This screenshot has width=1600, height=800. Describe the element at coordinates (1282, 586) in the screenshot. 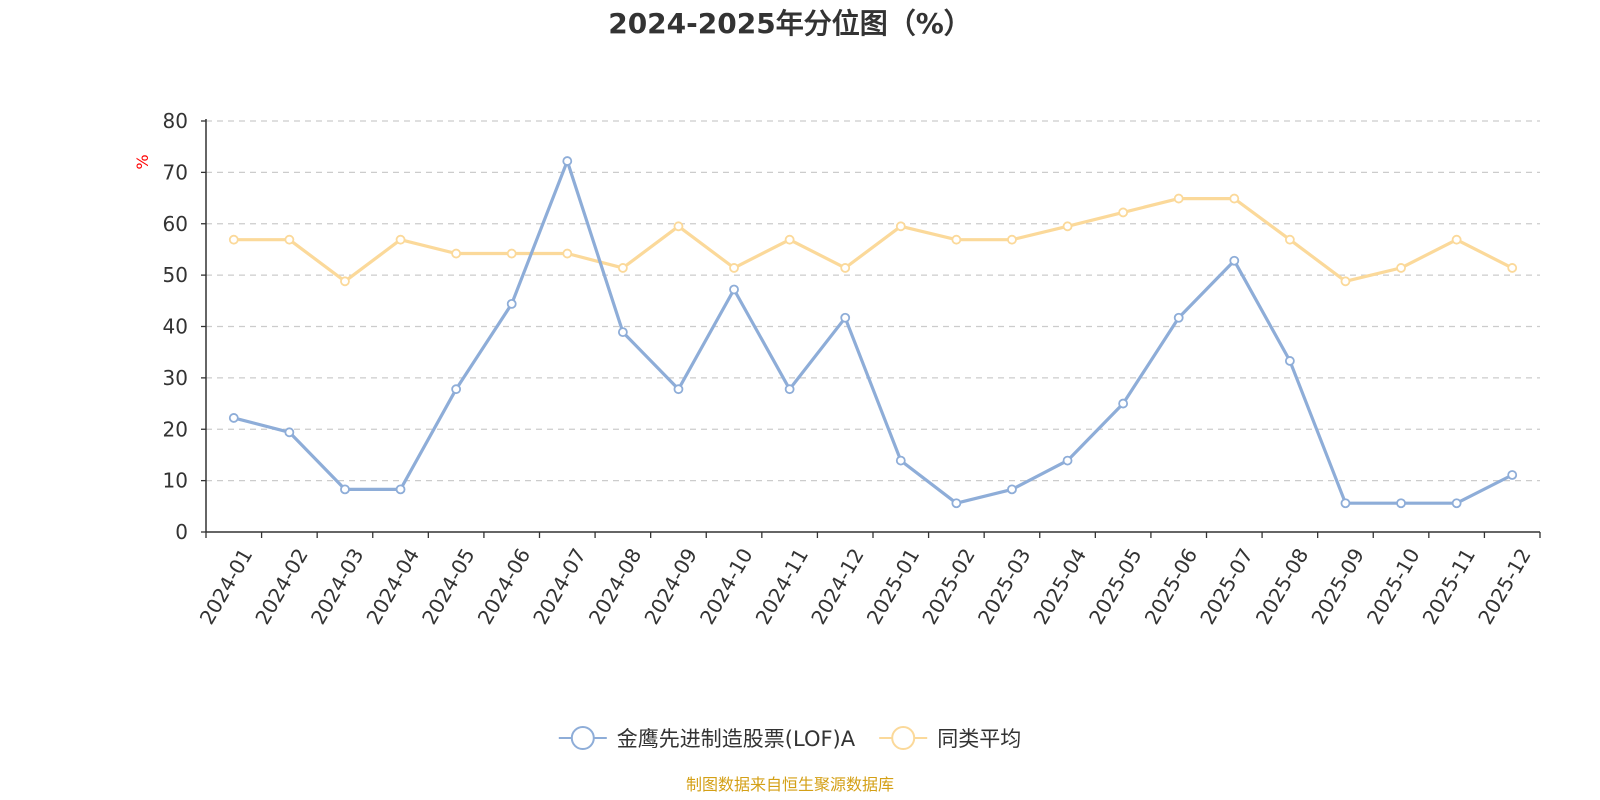

I see `x-tick-label: 2025-08` at that location.